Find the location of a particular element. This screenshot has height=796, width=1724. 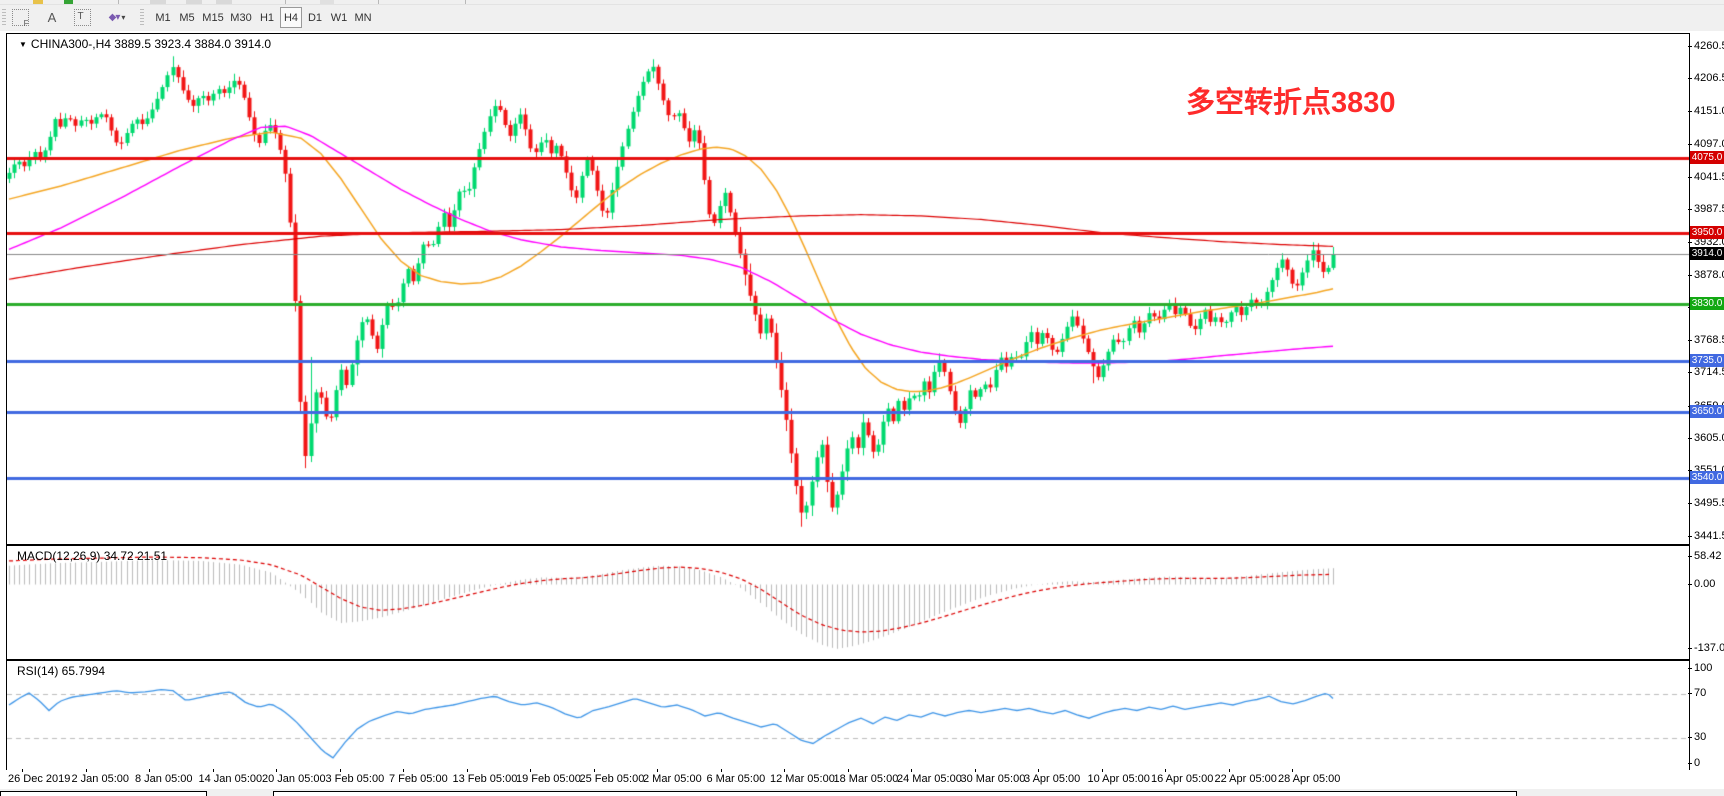

timeframe-button-m15: M15 is located at coordinates (213, 17).